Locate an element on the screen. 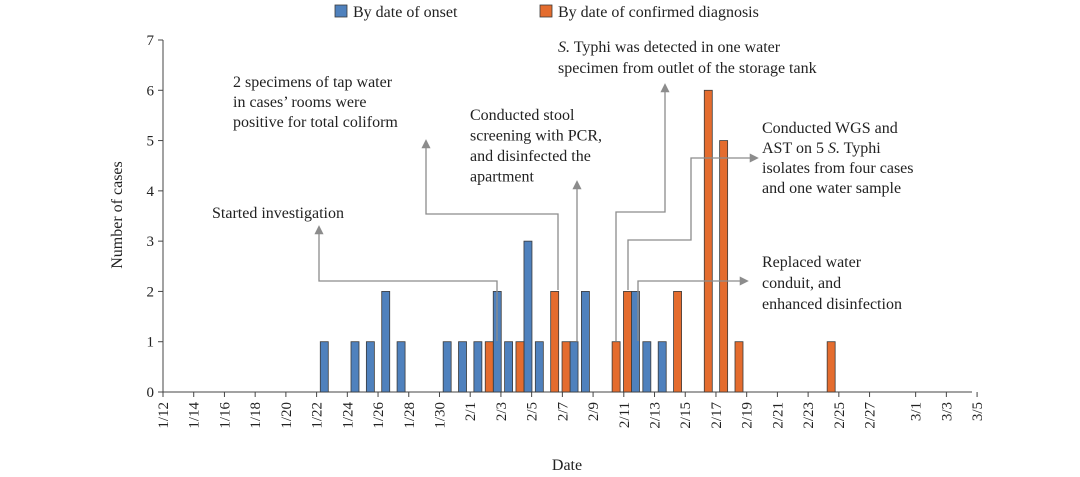 Image resolution: width=1080 pixels, height=477 pixels. annotation-line: Started investigation is located at coordinates (278, 213).